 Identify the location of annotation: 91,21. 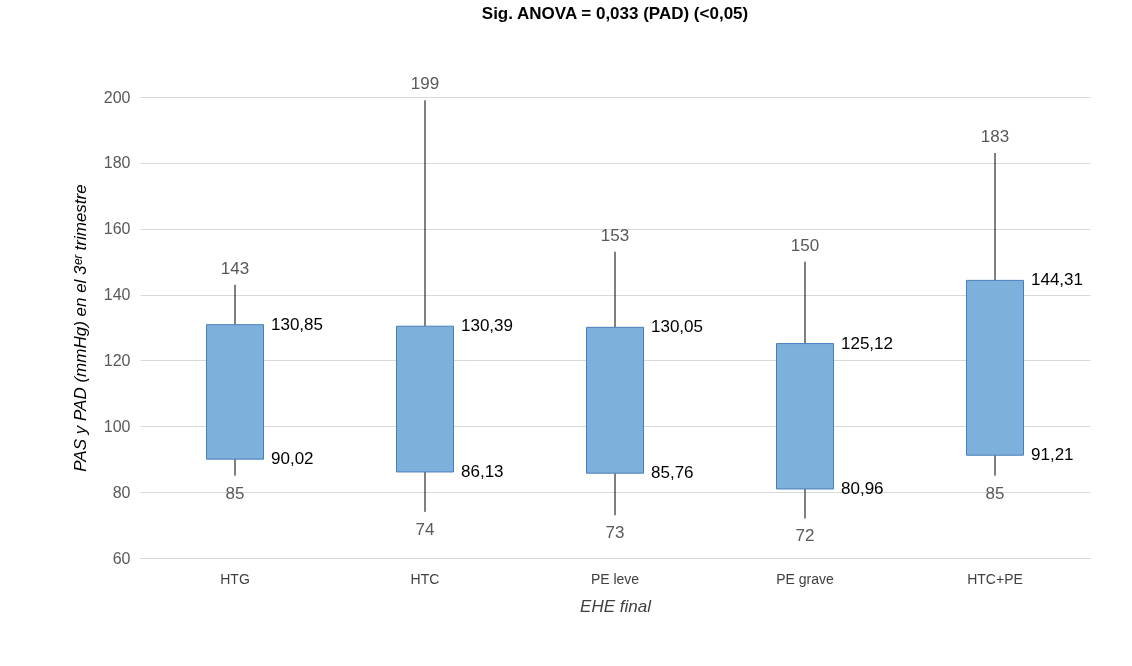
(1052, 455).